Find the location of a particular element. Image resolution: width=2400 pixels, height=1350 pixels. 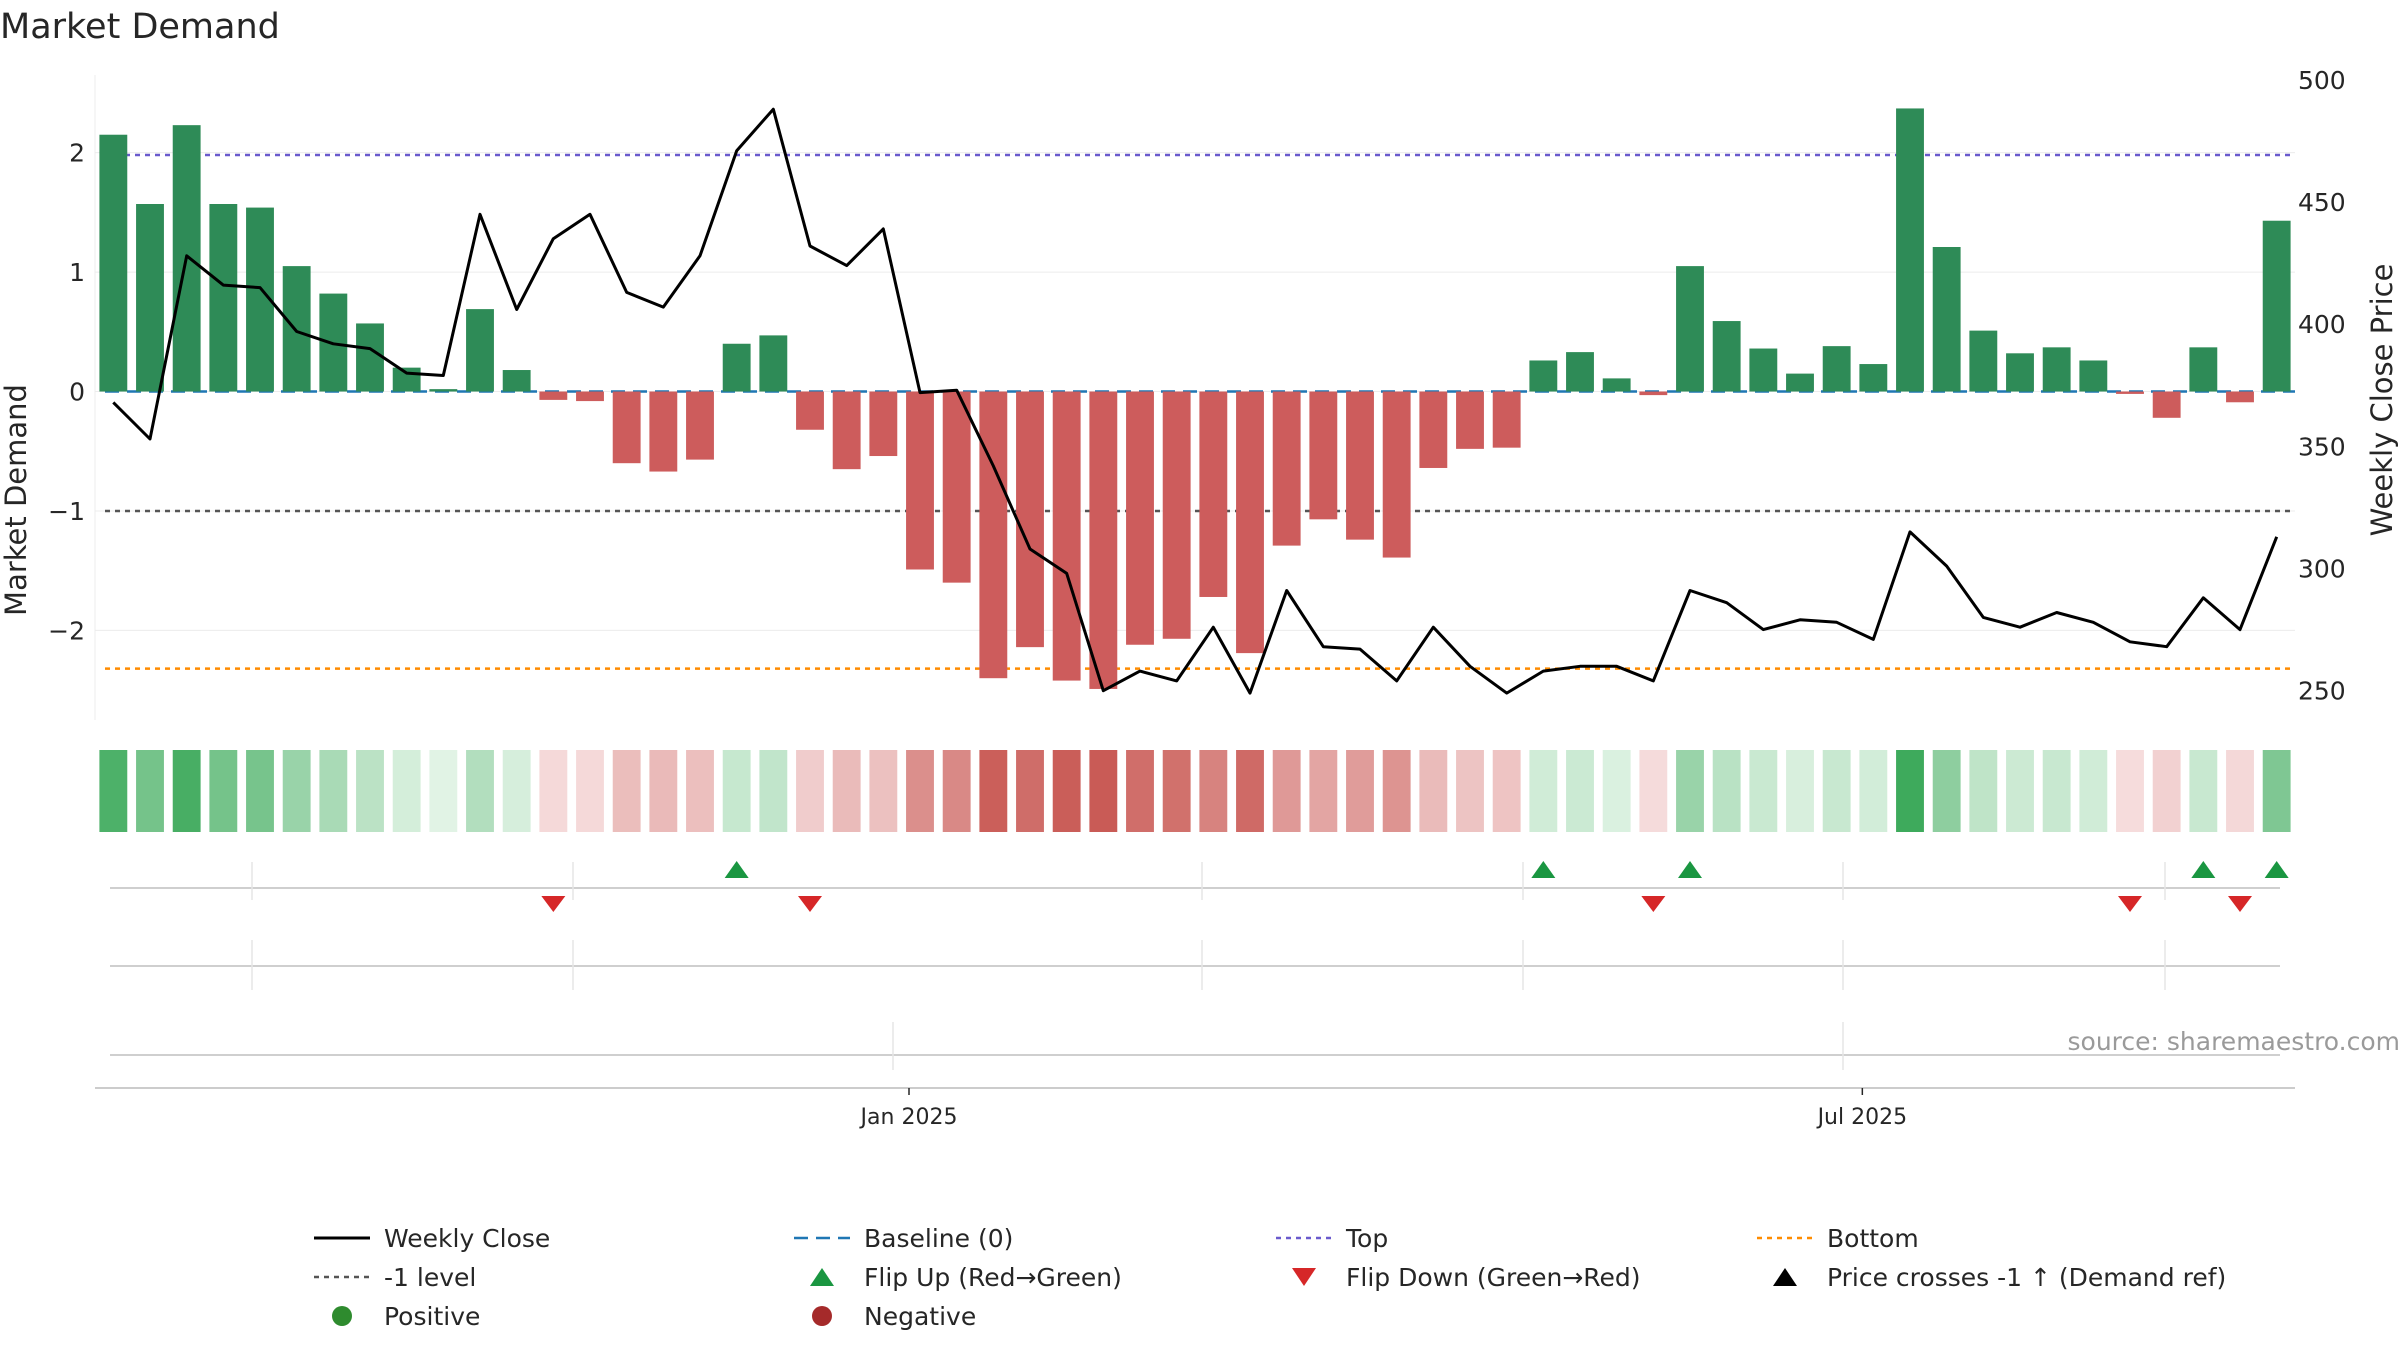

y2-tick-label: 450 is located at coordinates (2322, 202).